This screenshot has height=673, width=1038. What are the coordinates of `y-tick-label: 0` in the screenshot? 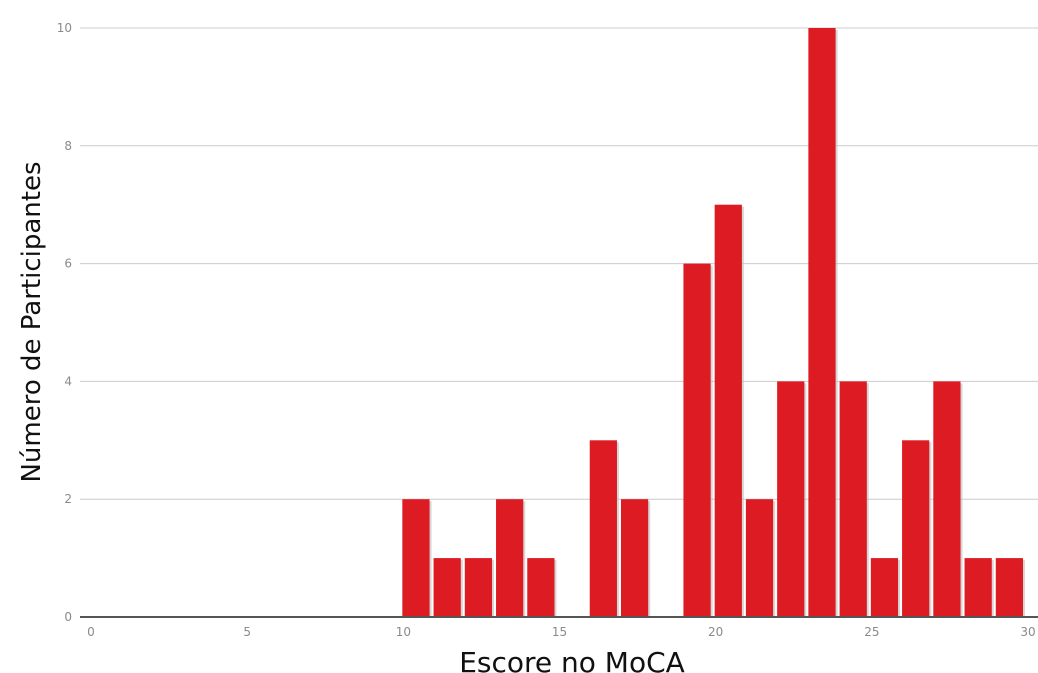 It's located at (68, 617).